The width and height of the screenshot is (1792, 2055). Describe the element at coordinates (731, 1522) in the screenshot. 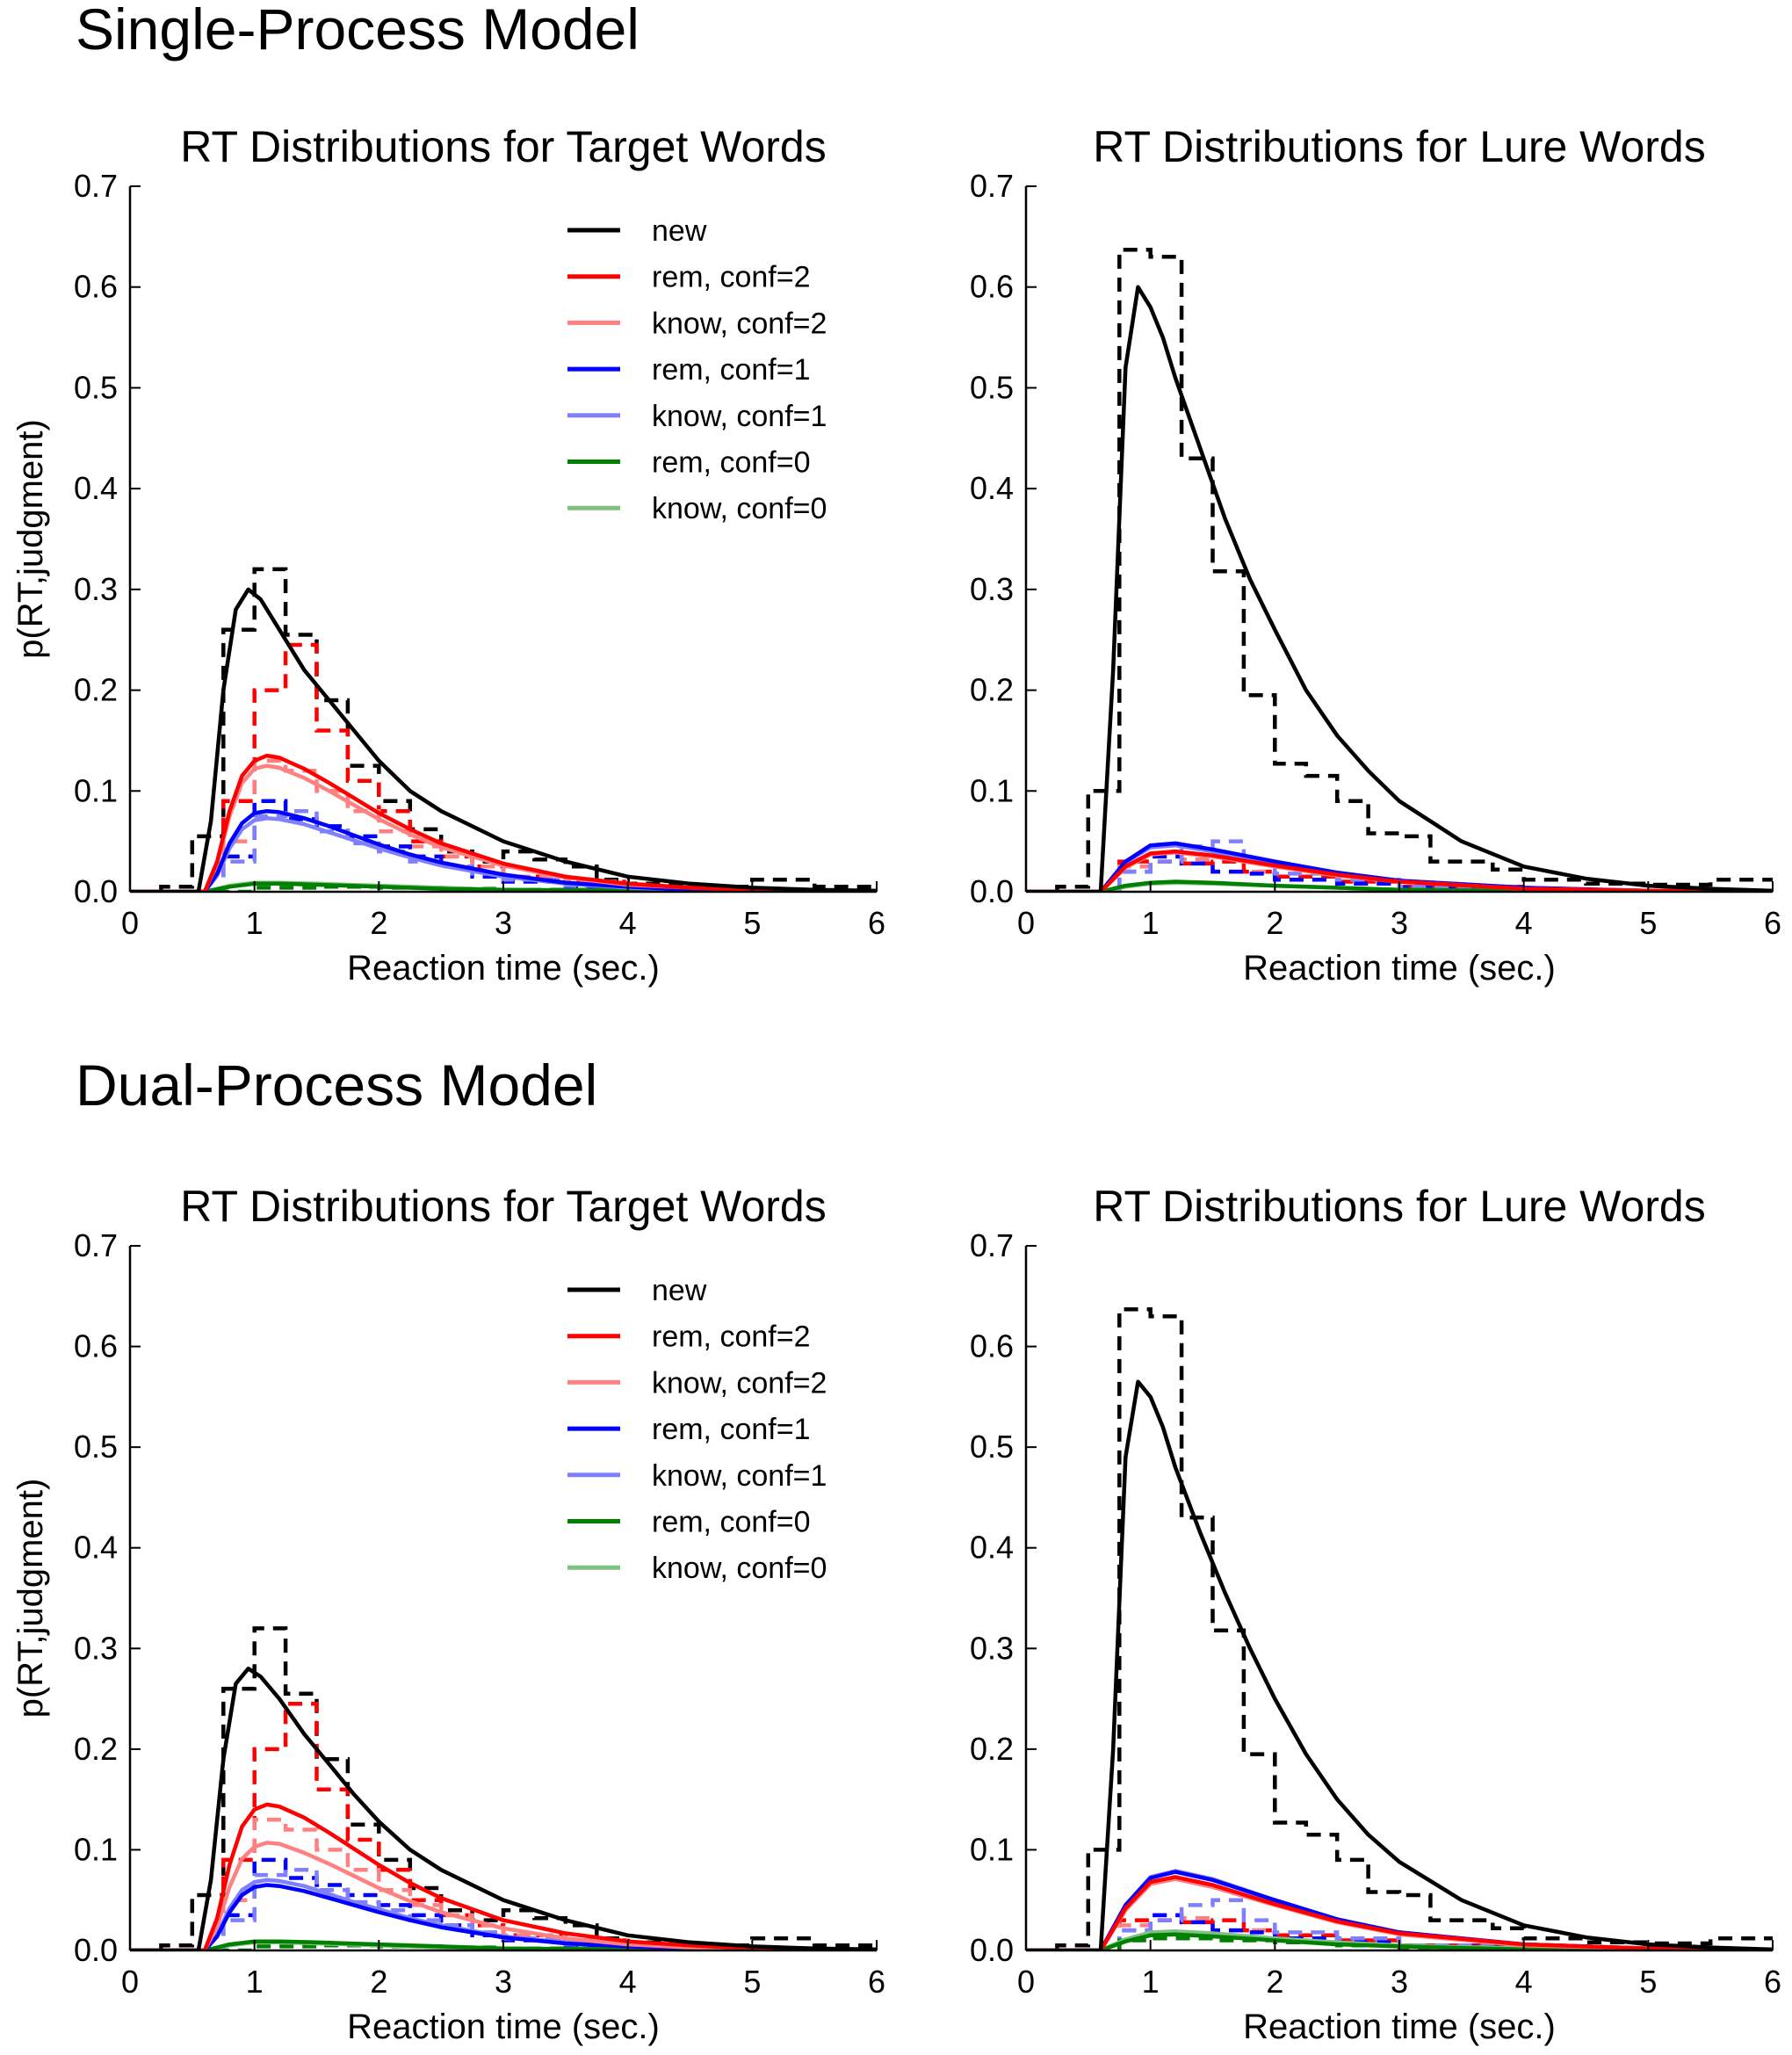

I see `legend-label: rem, conf=0` at that location.